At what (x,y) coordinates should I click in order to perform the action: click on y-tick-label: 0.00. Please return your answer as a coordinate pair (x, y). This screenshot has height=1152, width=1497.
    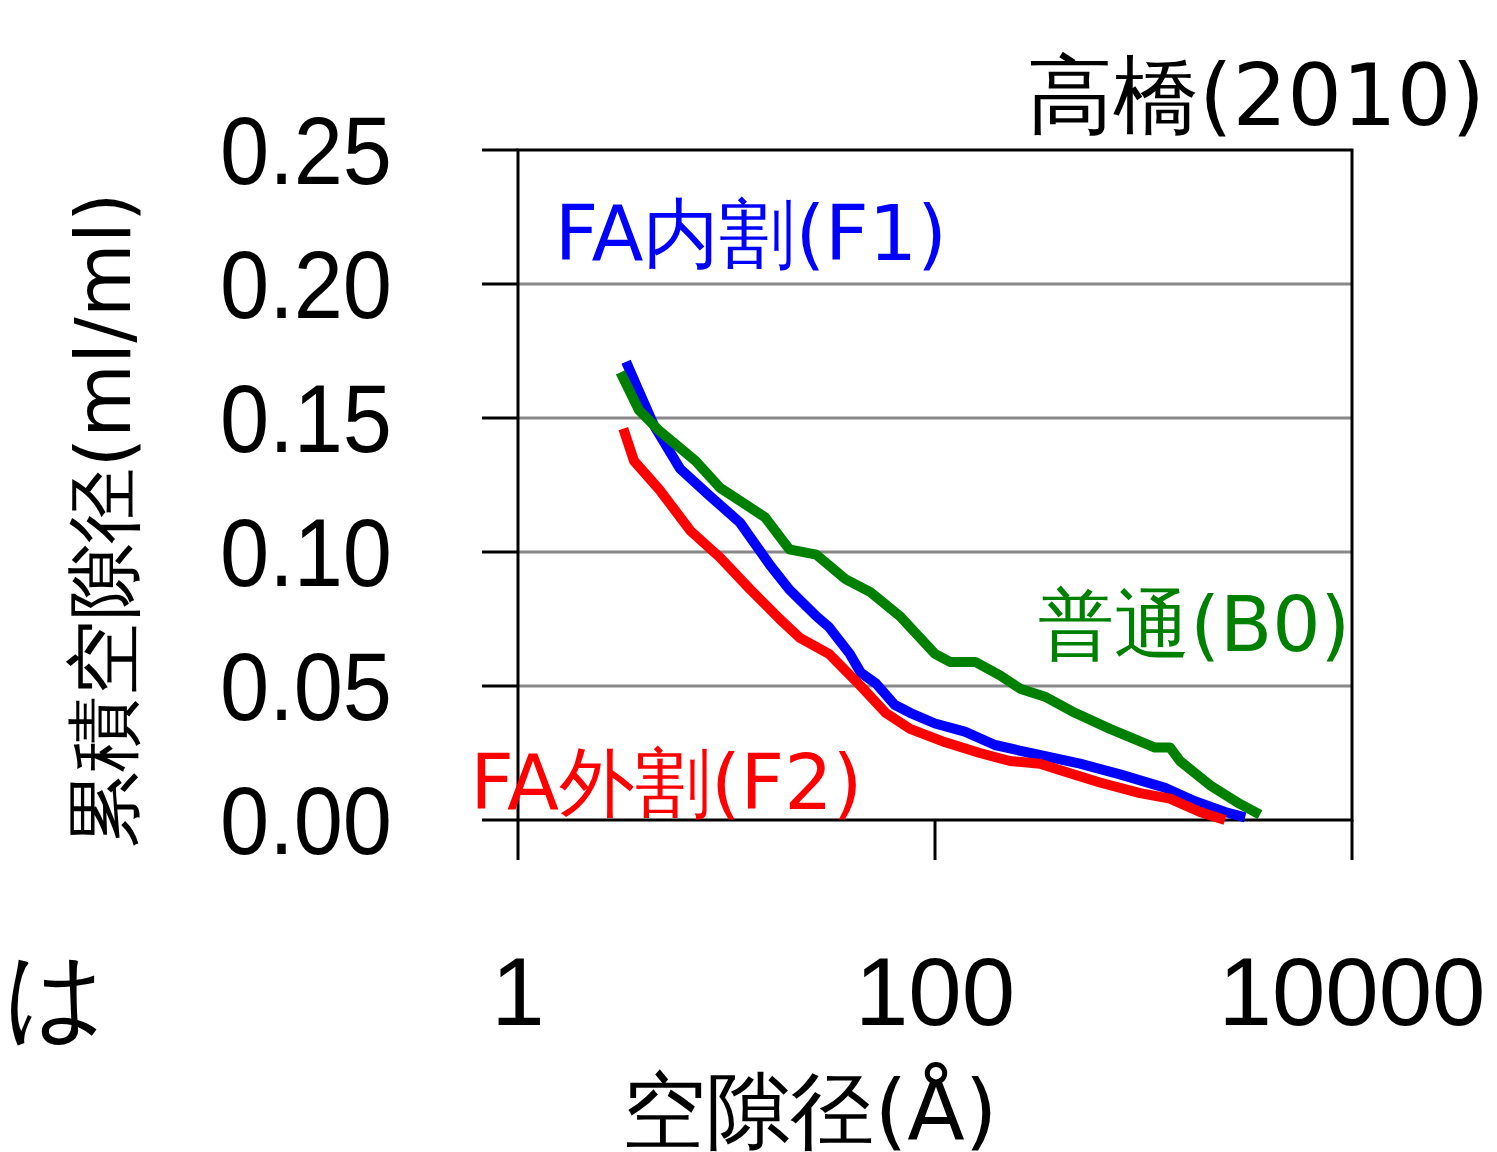
    Looking at the image, I should click on (313, 820).